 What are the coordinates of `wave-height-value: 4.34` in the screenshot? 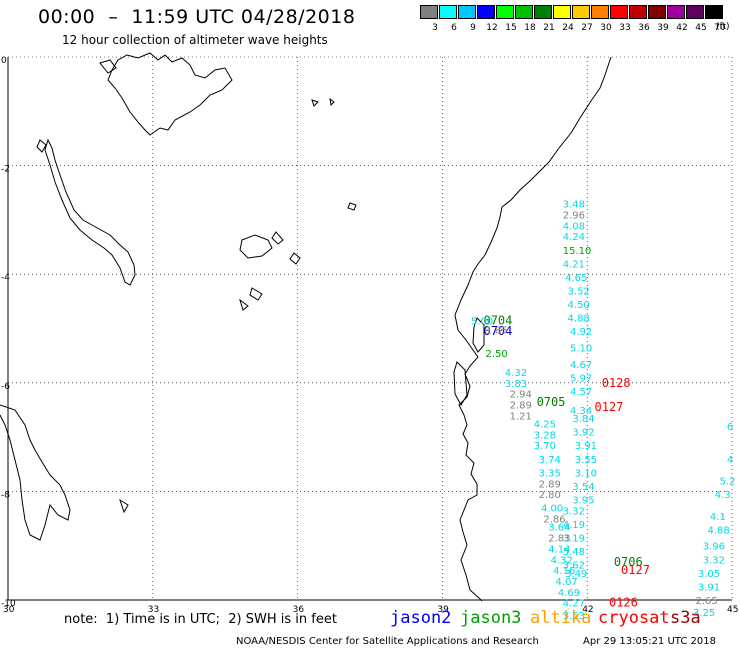 It's located at (581, 411).